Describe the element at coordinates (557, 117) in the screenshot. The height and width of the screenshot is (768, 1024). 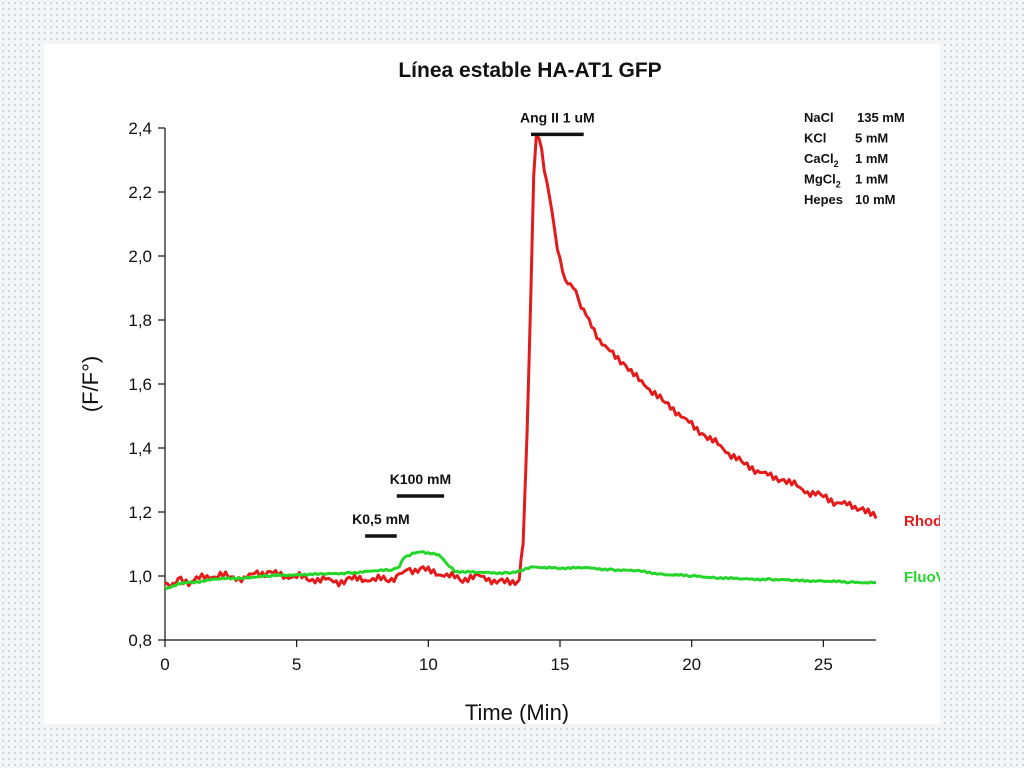
I see `stimulus-label: Ang II 1 uM` at that location.